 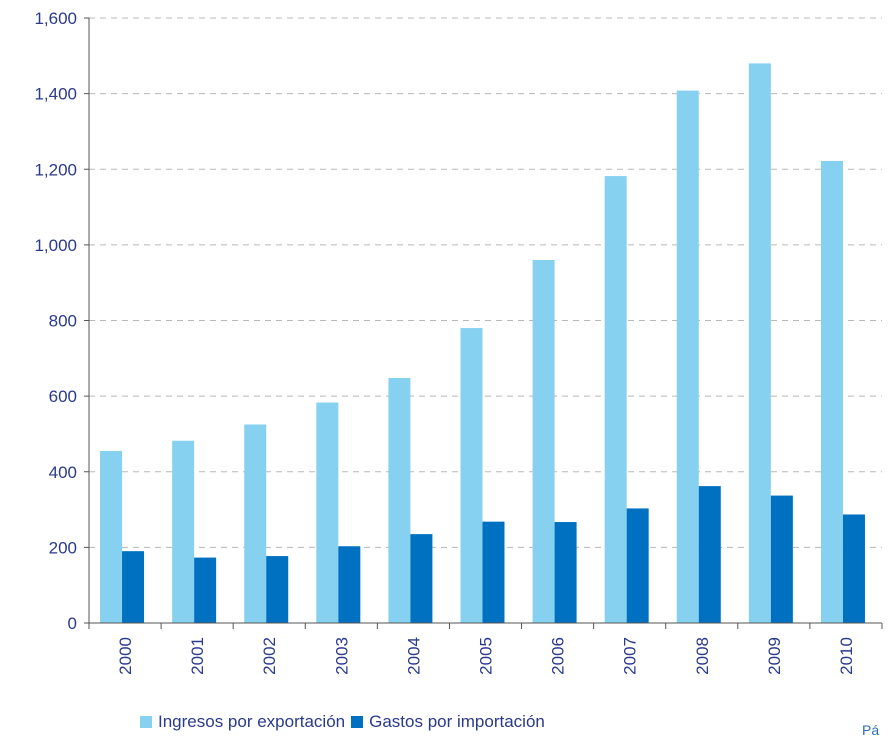 What do you see at coordinates (341, 656) in the screenshot?
I see `x-tick-label-2003: 2003` at bounding box center [341, 656].